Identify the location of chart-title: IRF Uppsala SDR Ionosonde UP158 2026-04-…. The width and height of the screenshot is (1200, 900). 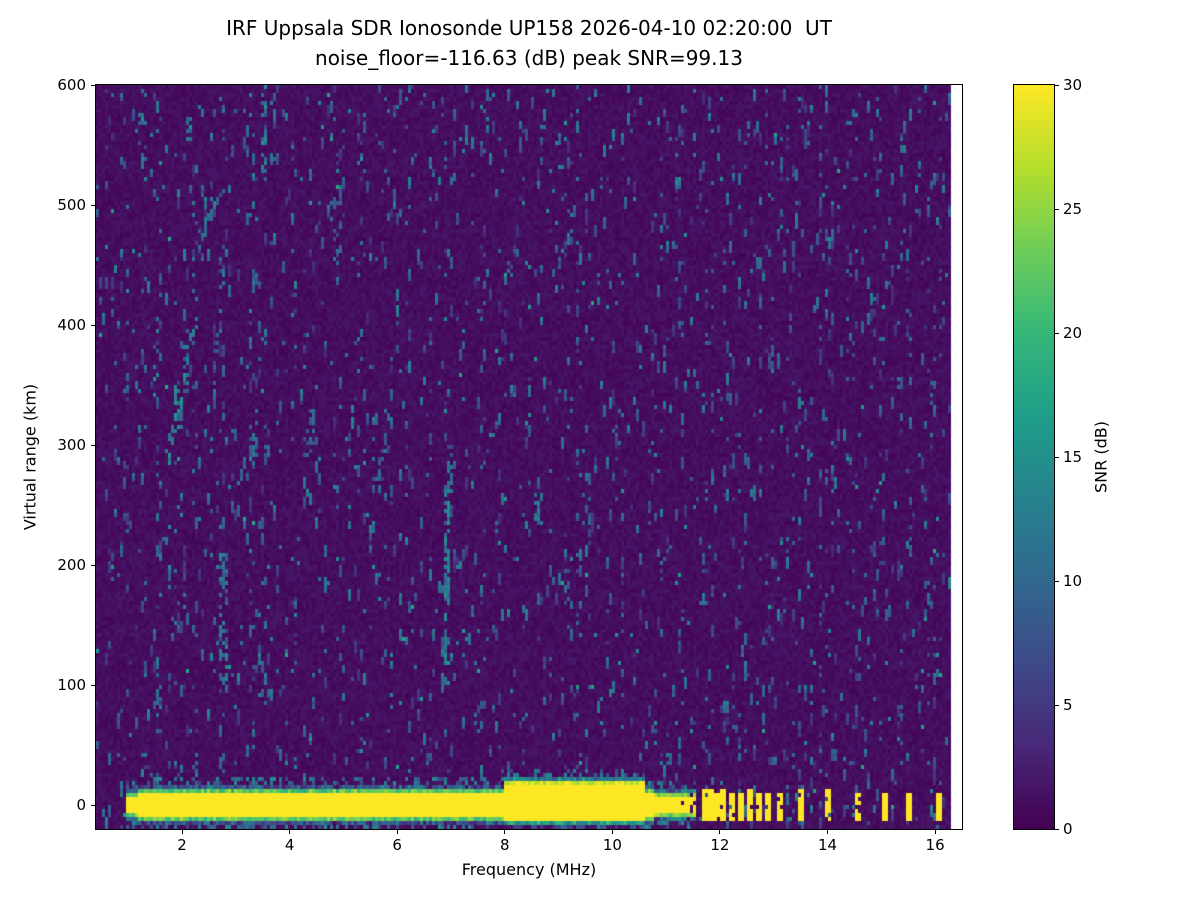
(529, 28).